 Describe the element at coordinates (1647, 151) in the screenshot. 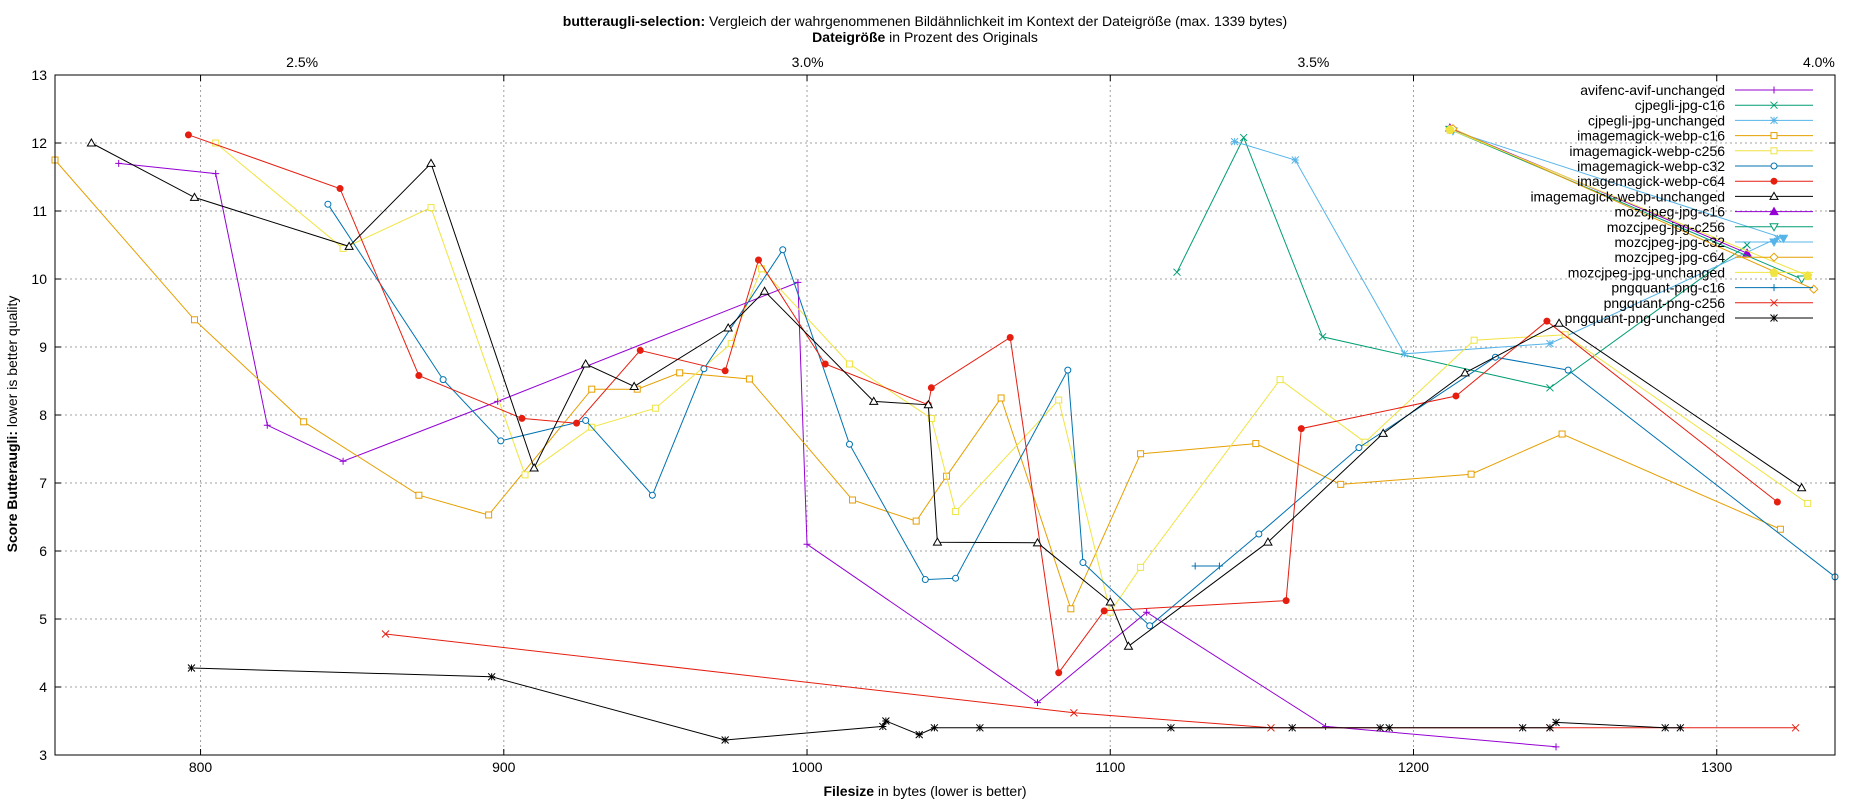

I see `legend-label: imagemagick-webp-c256` at that location.